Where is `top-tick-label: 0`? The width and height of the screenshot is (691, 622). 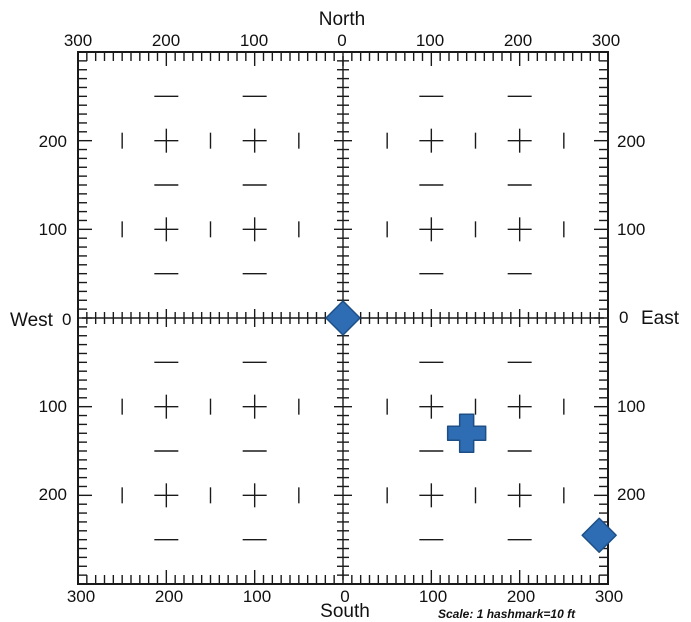 top-tick-label: 0 is located at coordinates (342, 40).